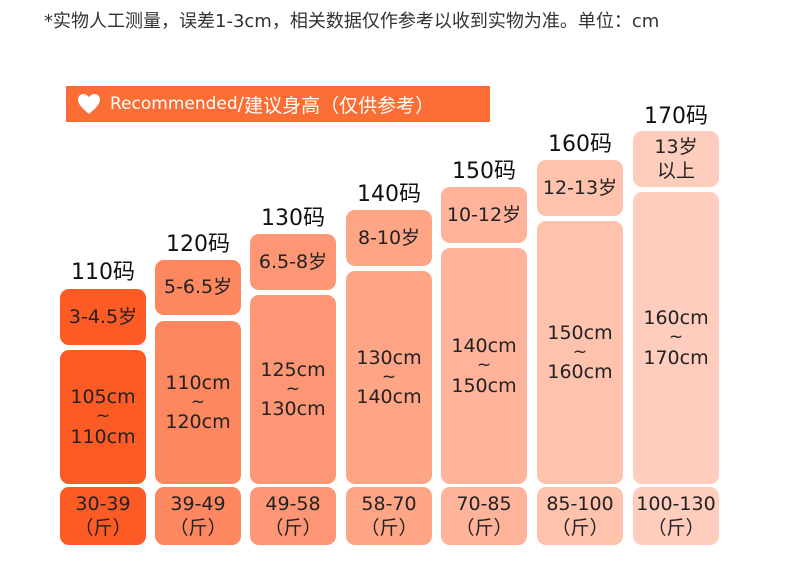 Image resolution: width=790 pixels, height=584 pixels. Describe the element at coordinates (484, 366) in the screenshot. I see `height-range: 140cm ~ 150cm` at that location.